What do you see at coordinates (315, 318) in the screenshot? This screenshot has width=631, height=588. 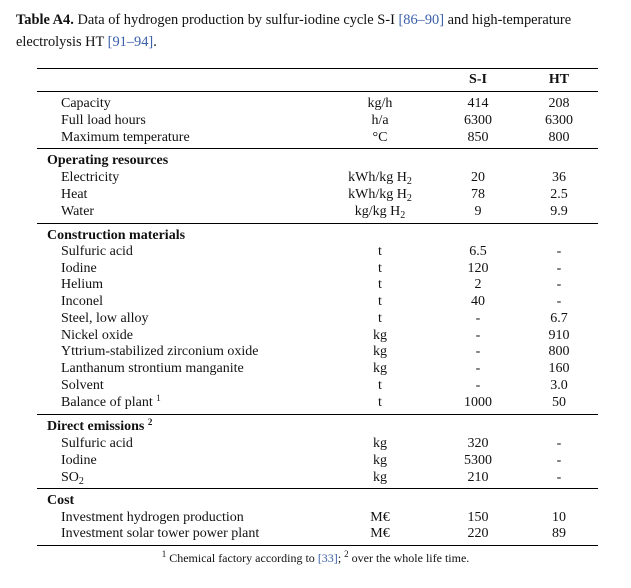 I see `table-row: Steel, low alloy t - 6.7` at bounding box center [315, 318].